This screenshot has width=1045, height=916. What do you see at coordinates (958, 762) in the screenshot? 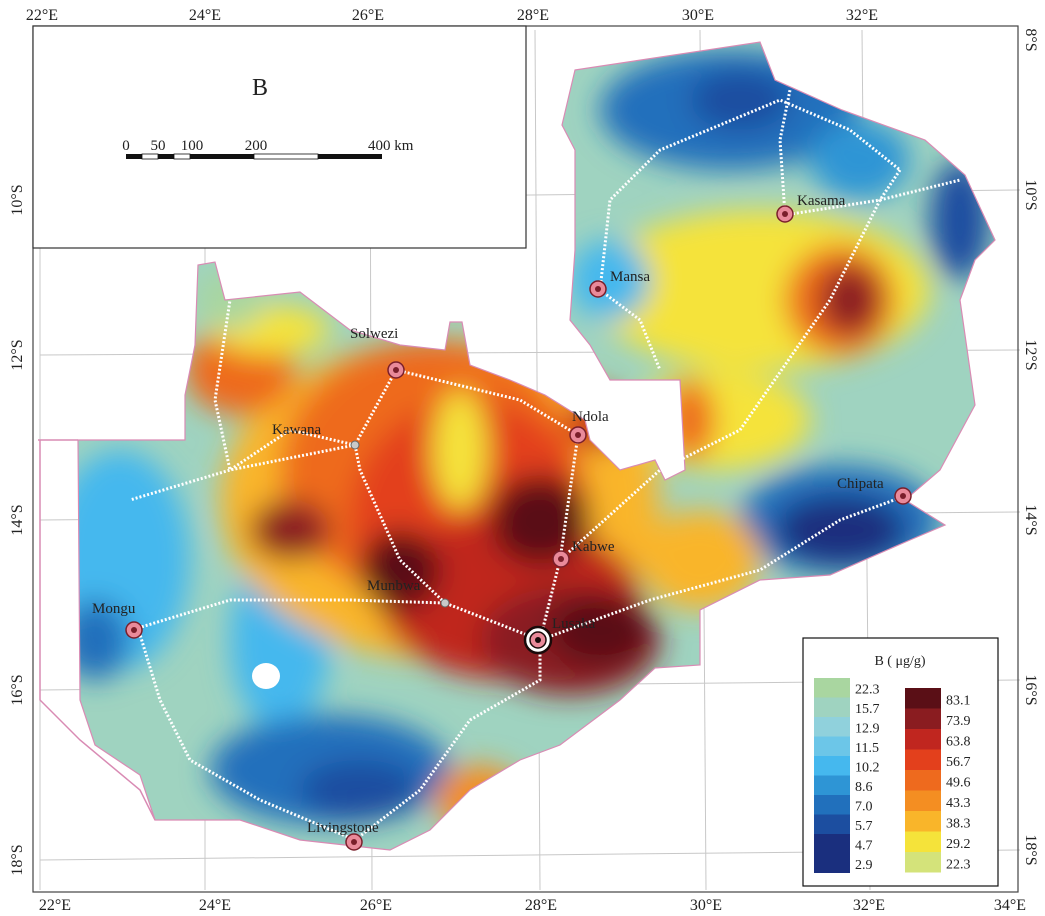
I see `legend-high-label: 56.7` at bounding box center [958, 762].